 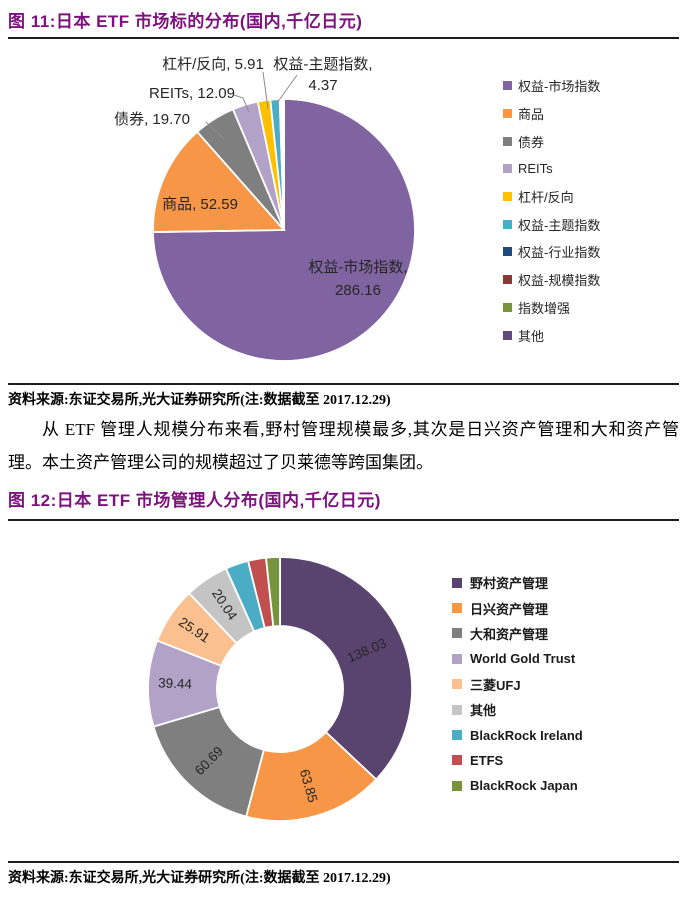 I want to click on legend-item-label: BlackRock Ireland, so click(x=526, y=735).